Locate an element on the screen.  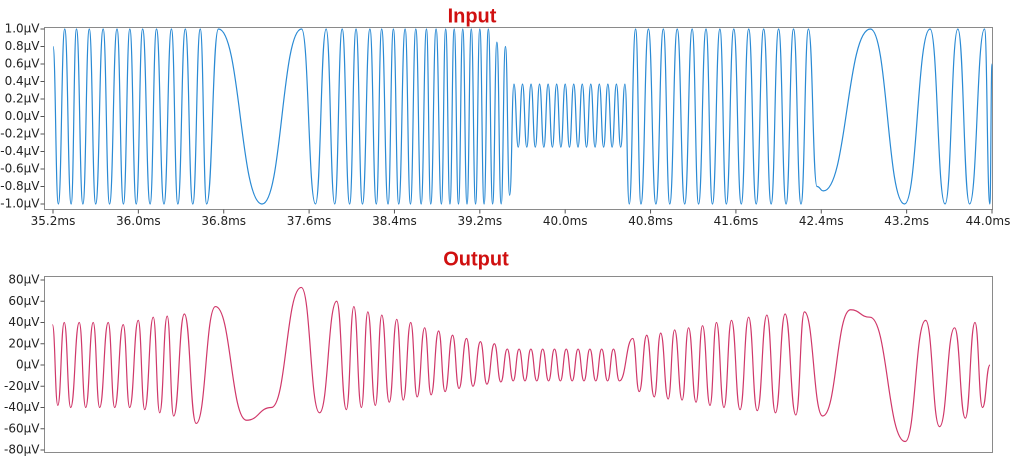
y-tick-label: -40µV is located at coordinates (22, 407).